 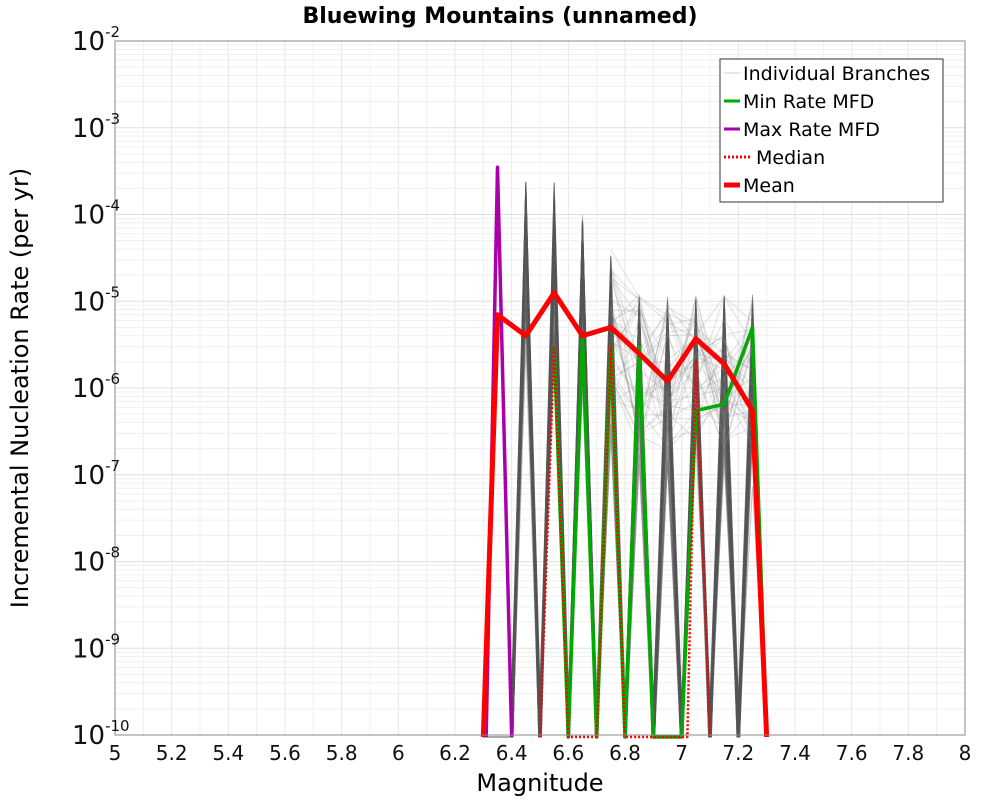 I want to click on x-tick-label: 5.8, so click(x=342, y=753).